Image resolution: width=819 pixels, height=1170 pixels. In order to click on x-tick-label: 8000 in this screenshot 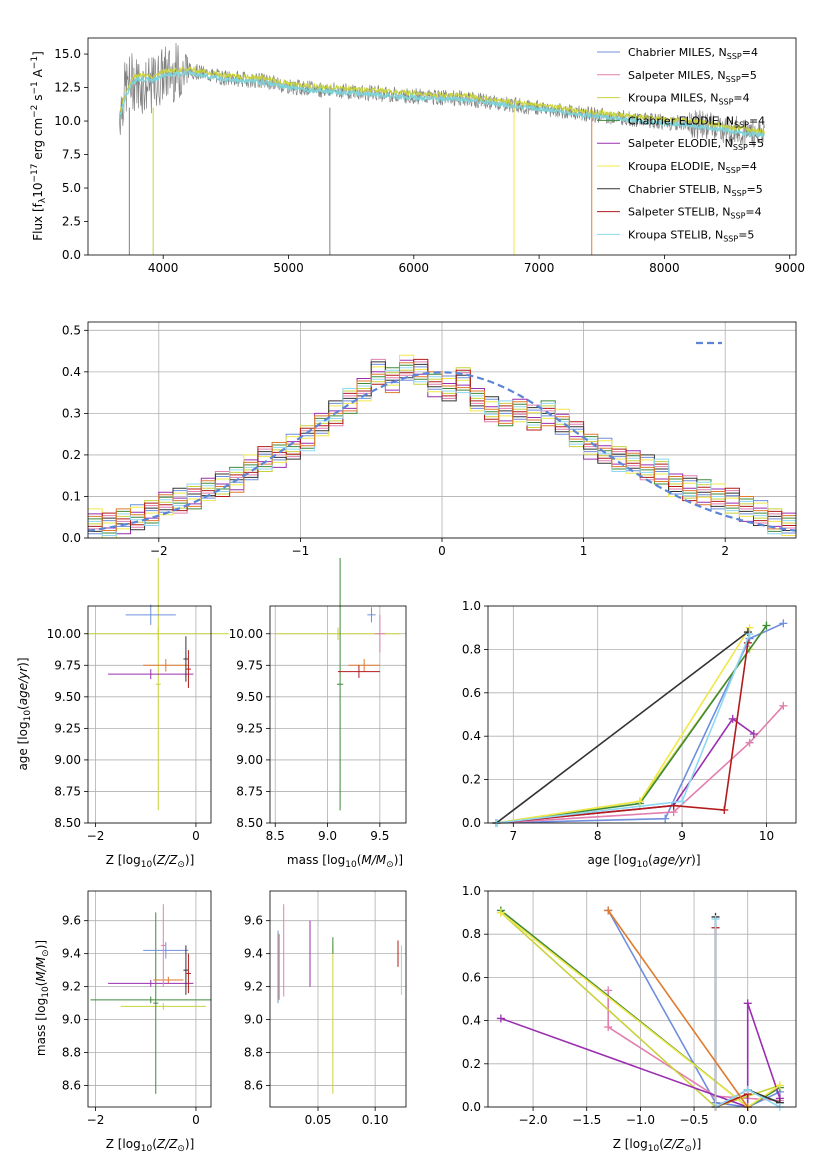, I will do `click(664, 268)`.